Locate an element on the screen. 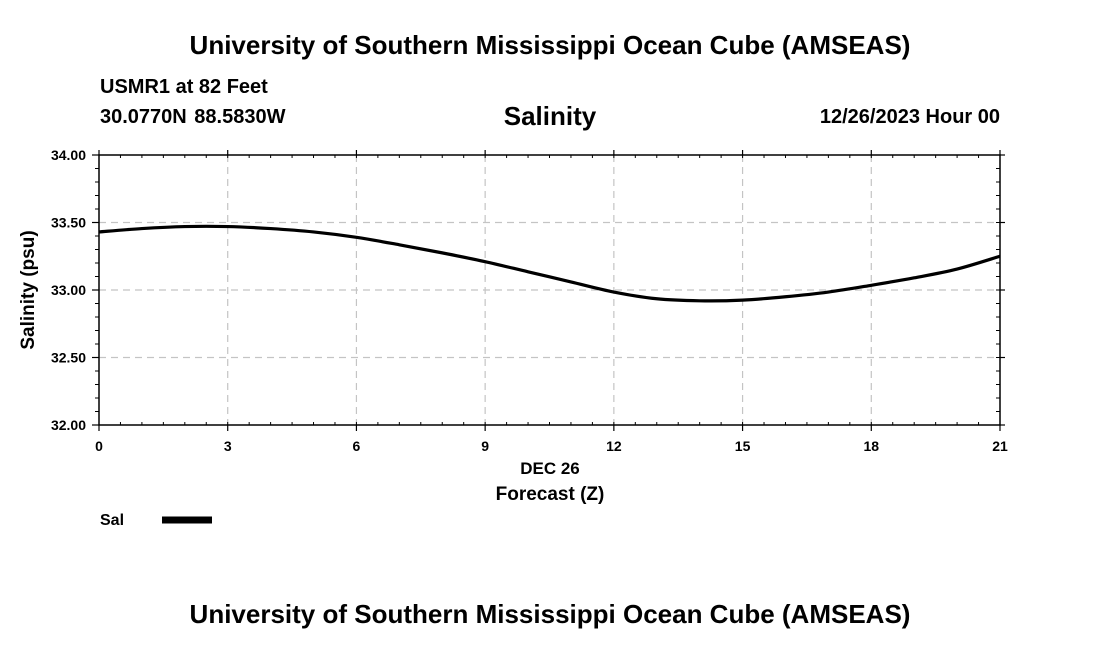 Image resolution: width=1100 pixels, height=650 pixels. x-tick-label: 21 is located at coordinates (1000, 446).